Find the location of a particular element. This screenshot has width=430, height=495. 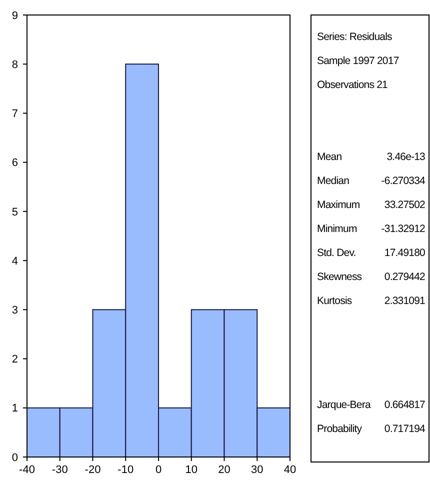

y-tick-label: 0 is located at coordinates (15, 458).